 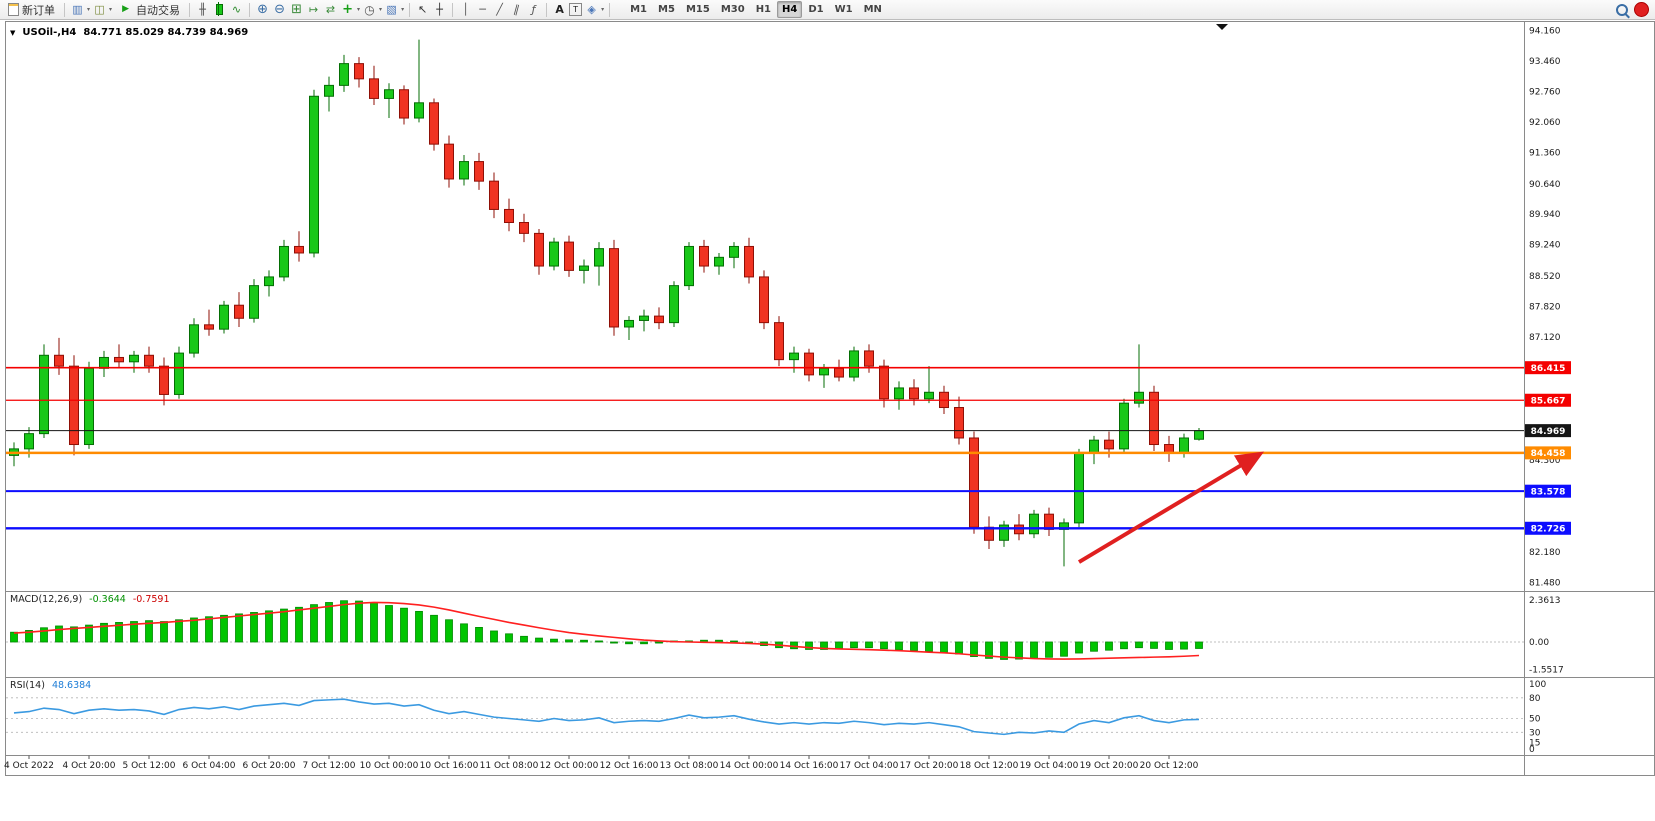 I want to click on price-level: 83.578, so click(x=788, y=491).